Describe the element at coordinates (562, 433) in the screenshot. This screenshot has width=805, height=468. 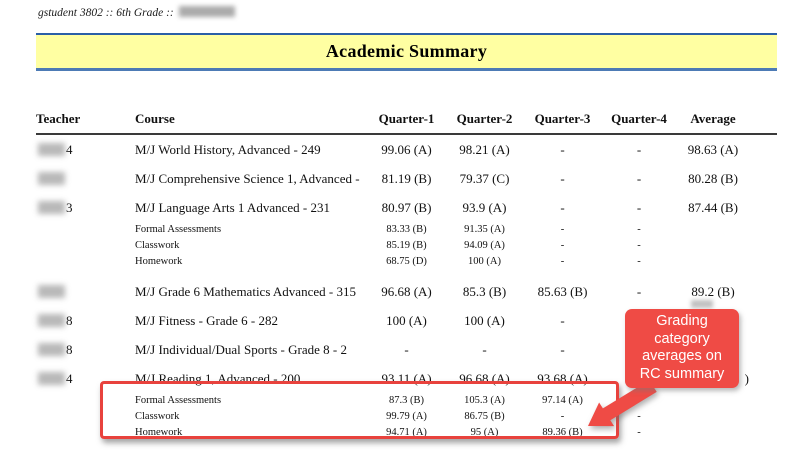
I see `grade-cell-q3: 89.36 (B)` at that location.